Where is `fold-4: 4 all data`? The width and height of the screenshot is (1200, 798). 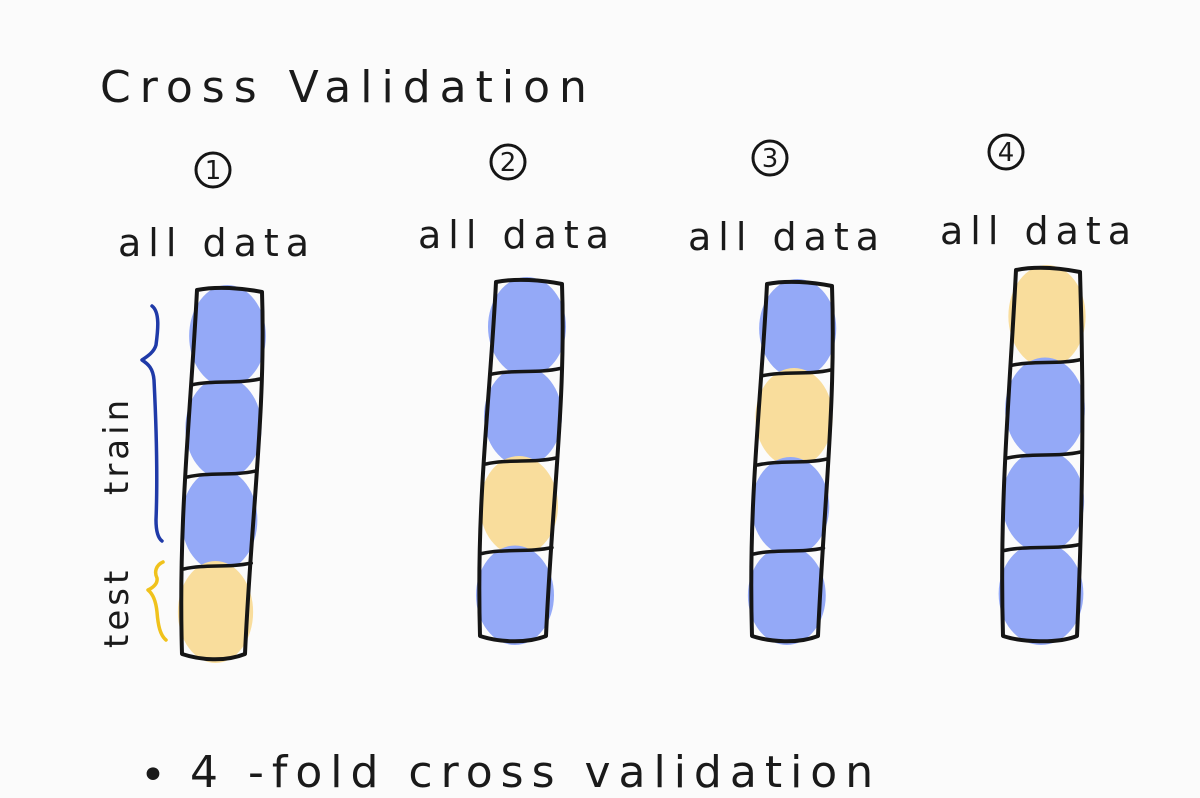
fold-4: 4 all data is located at coordinates (1039, 389).